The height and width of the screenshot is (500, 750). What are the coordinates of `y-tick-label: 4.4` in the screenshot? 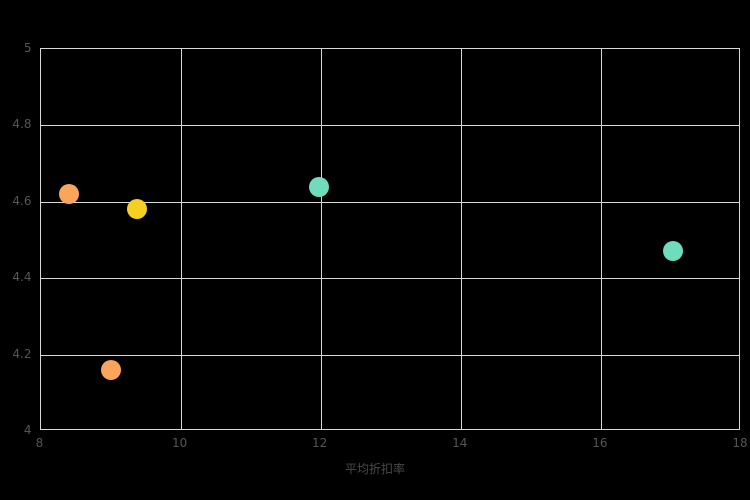 It's located at (22, 277).